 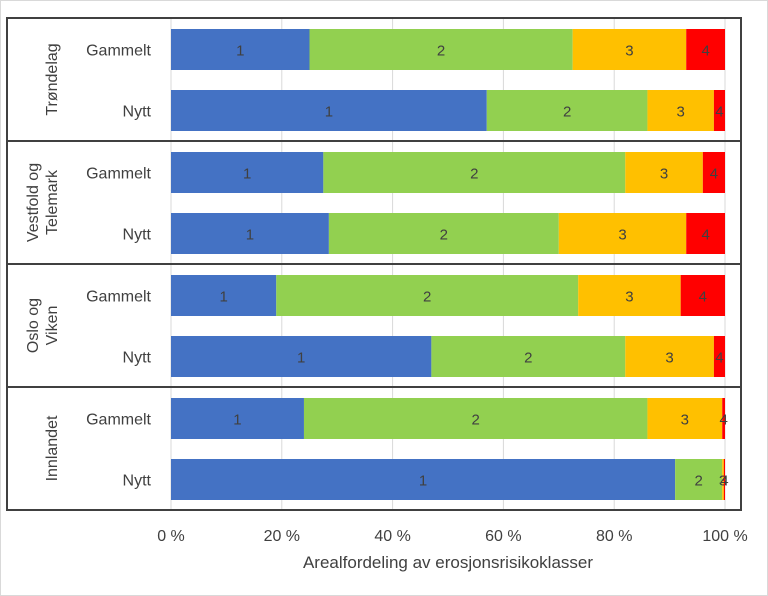 I want to click on group-label: Vestfold og Telemark, so click(x=43, y=202).